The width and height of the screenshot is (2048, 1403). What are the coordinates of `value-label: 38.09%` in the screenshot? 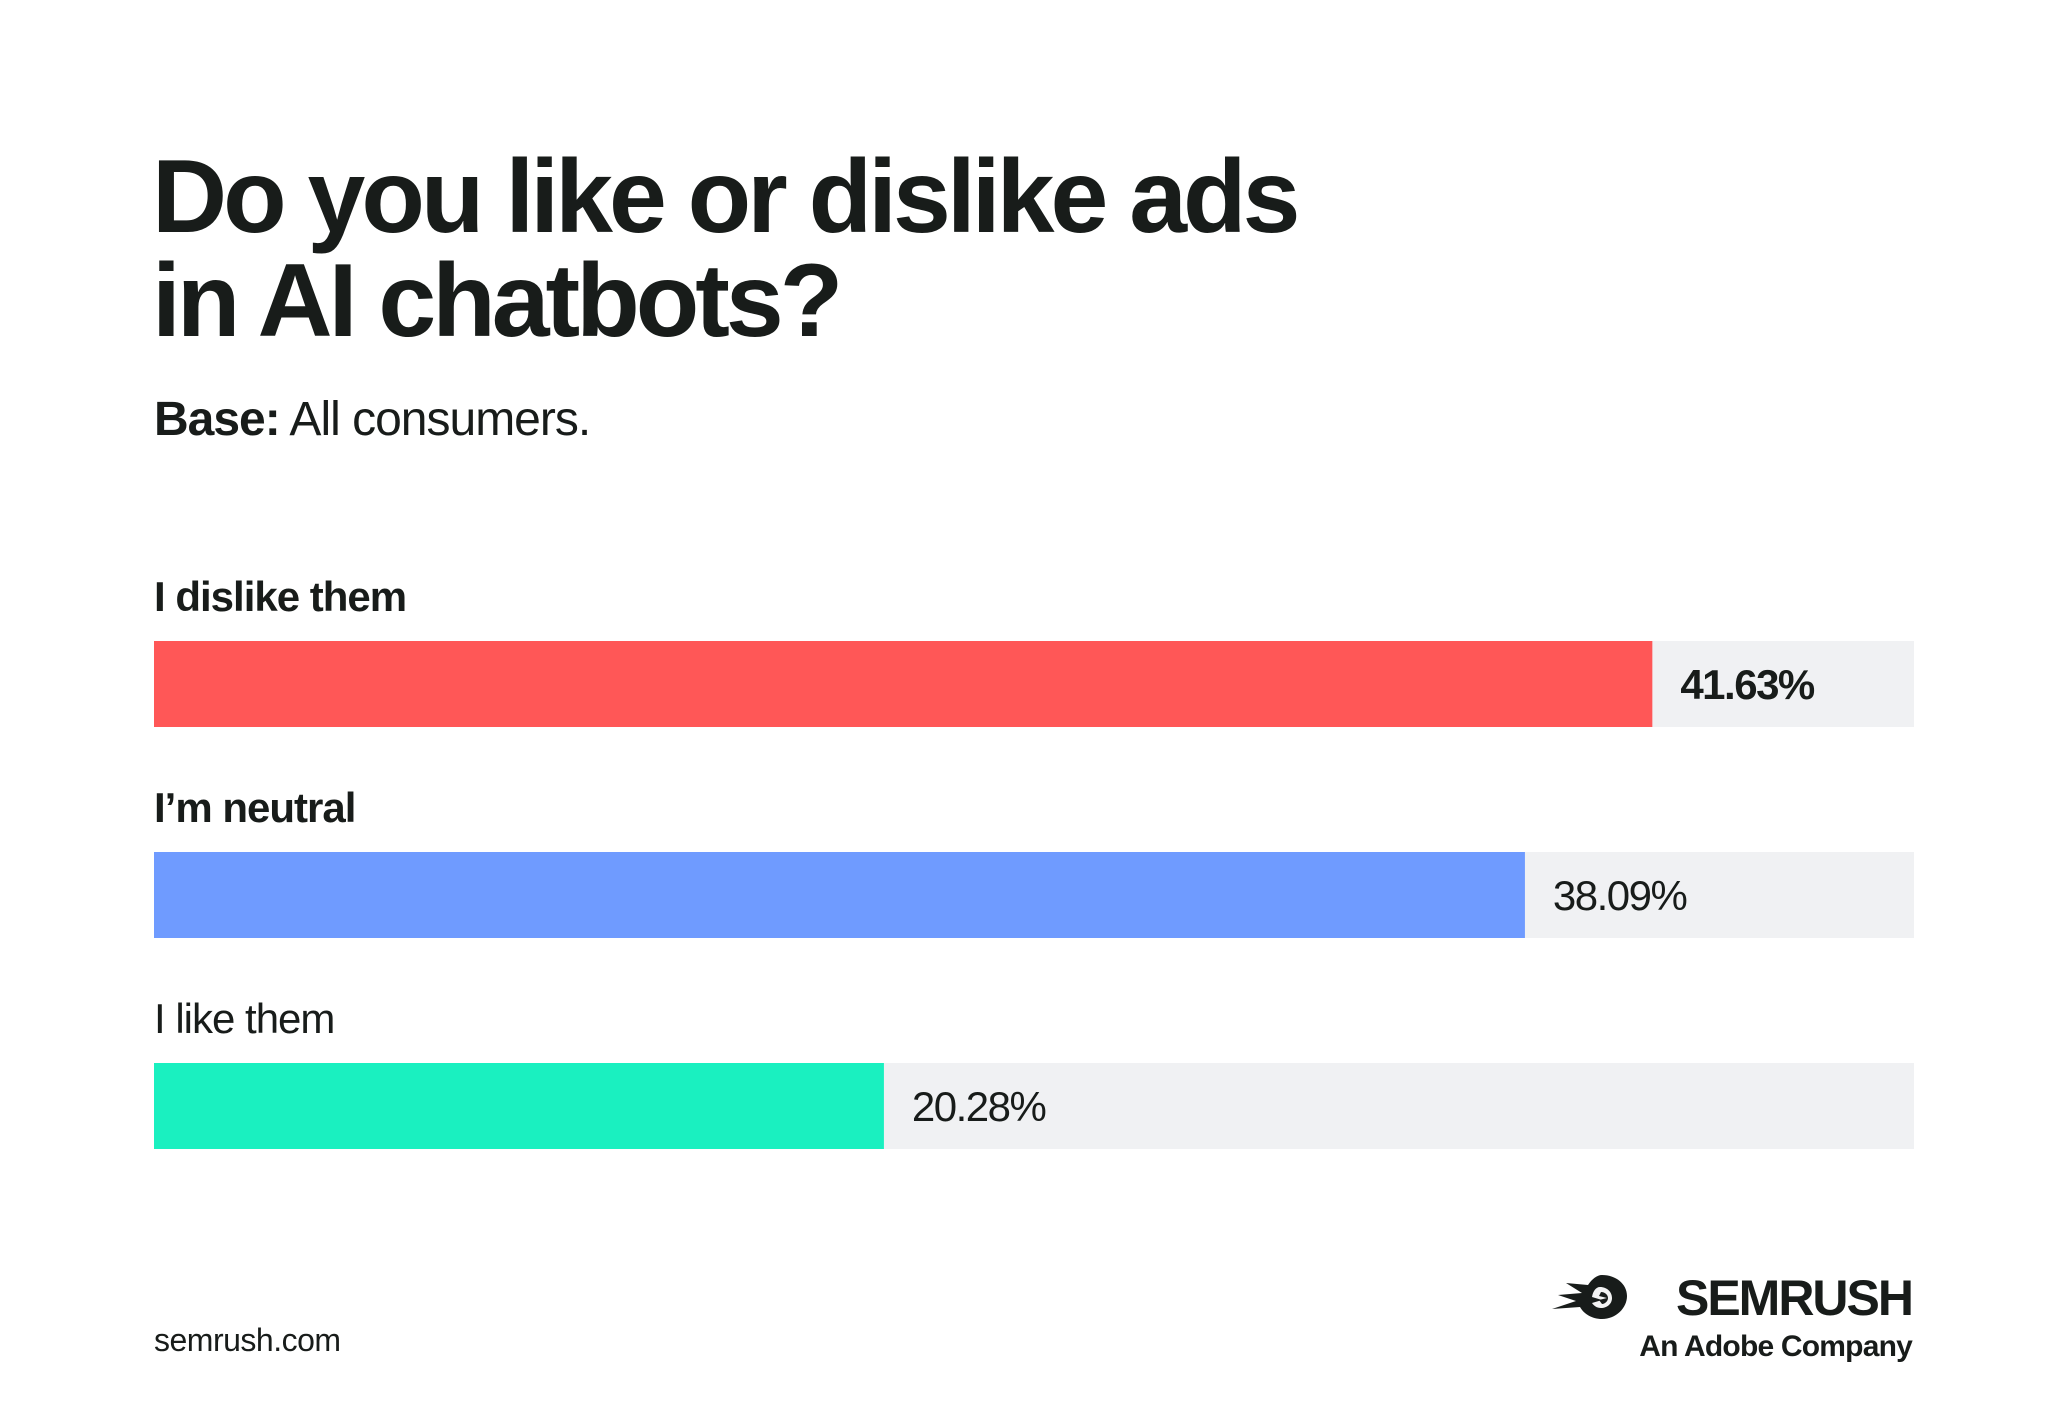 It's located at (1620, 895).